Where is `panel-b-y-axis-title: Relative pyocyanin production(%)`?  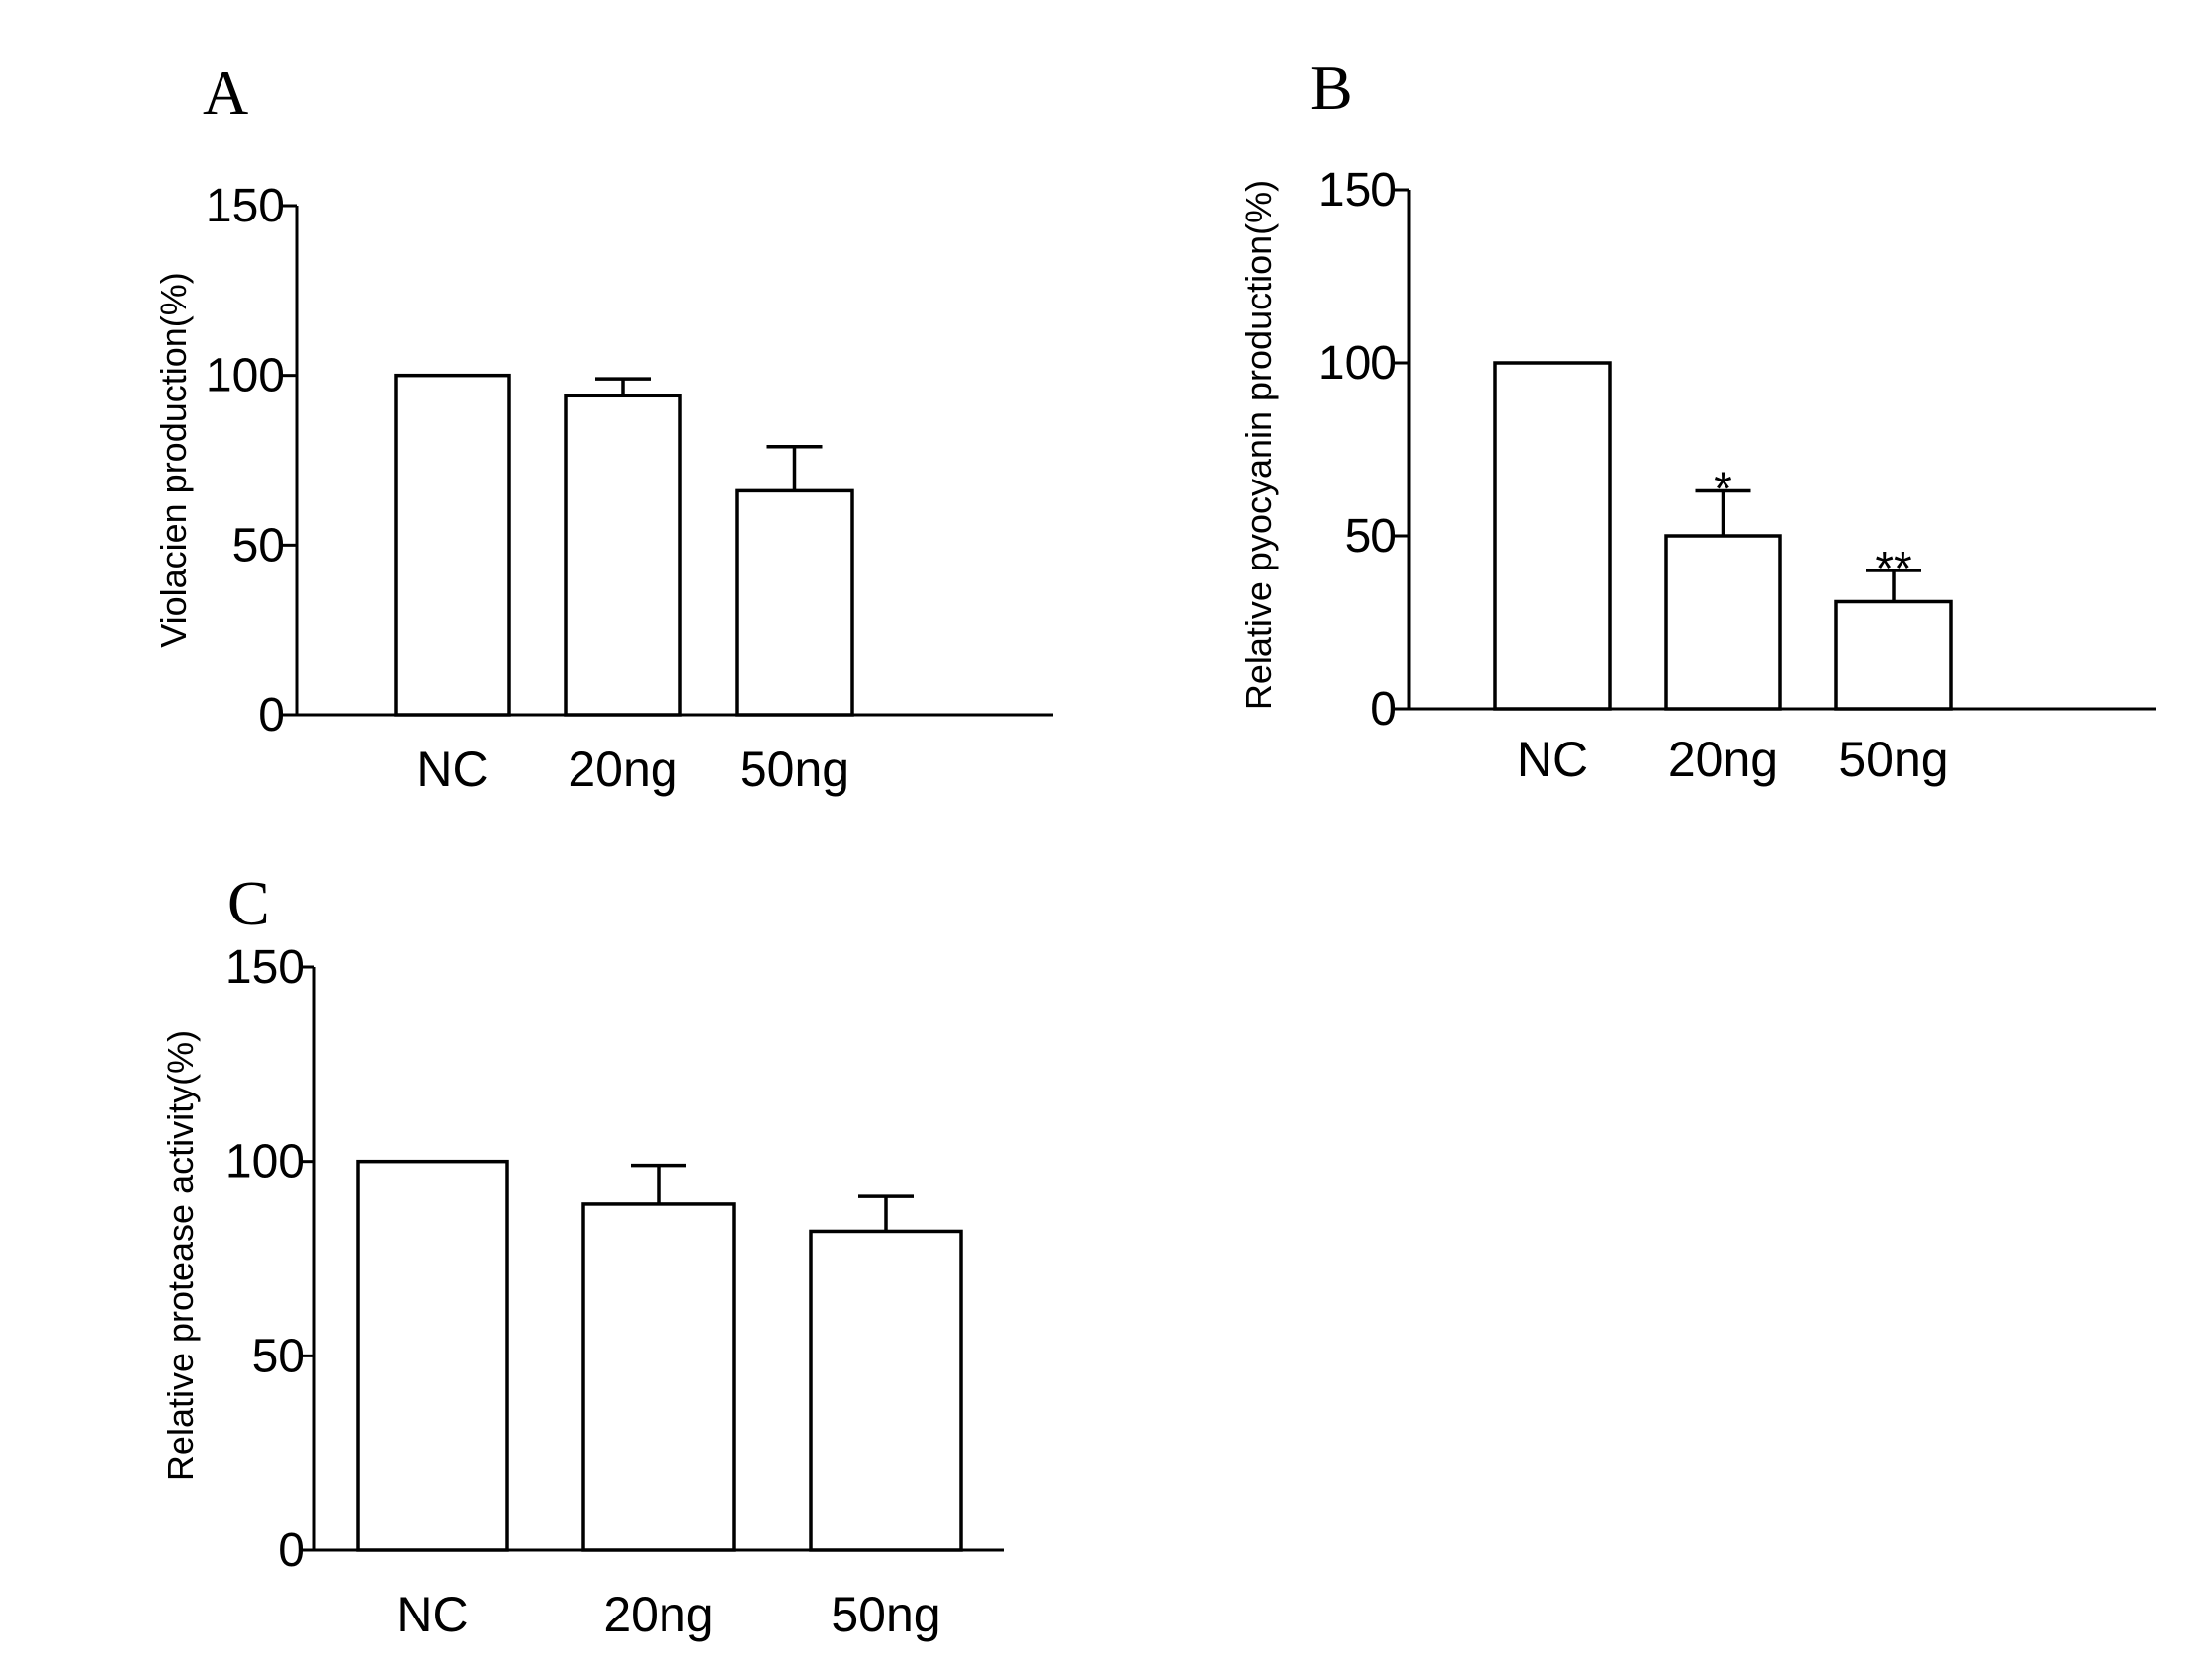
panel-b-y-axis-title: Relative pyocyanin production(%) is located at coordinates (1258, 445).